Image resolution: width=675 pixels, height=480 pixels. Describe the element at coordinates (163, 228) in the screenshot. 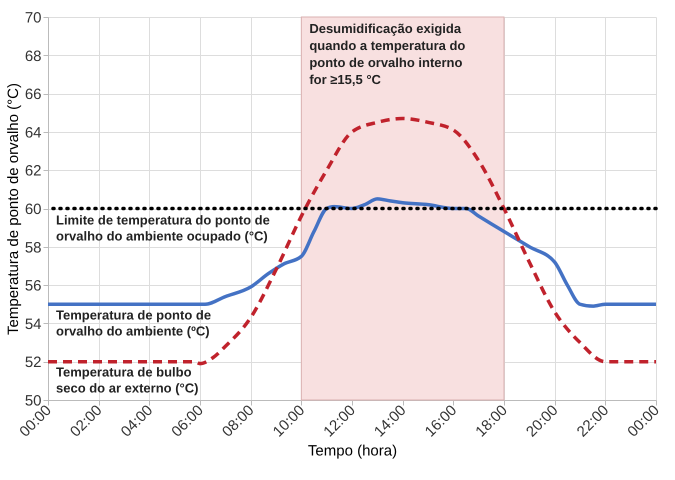

I see `ref-line-label: Limite de temperatura do ponto de orvalho do ambiente ocupado (°C)` at that location.